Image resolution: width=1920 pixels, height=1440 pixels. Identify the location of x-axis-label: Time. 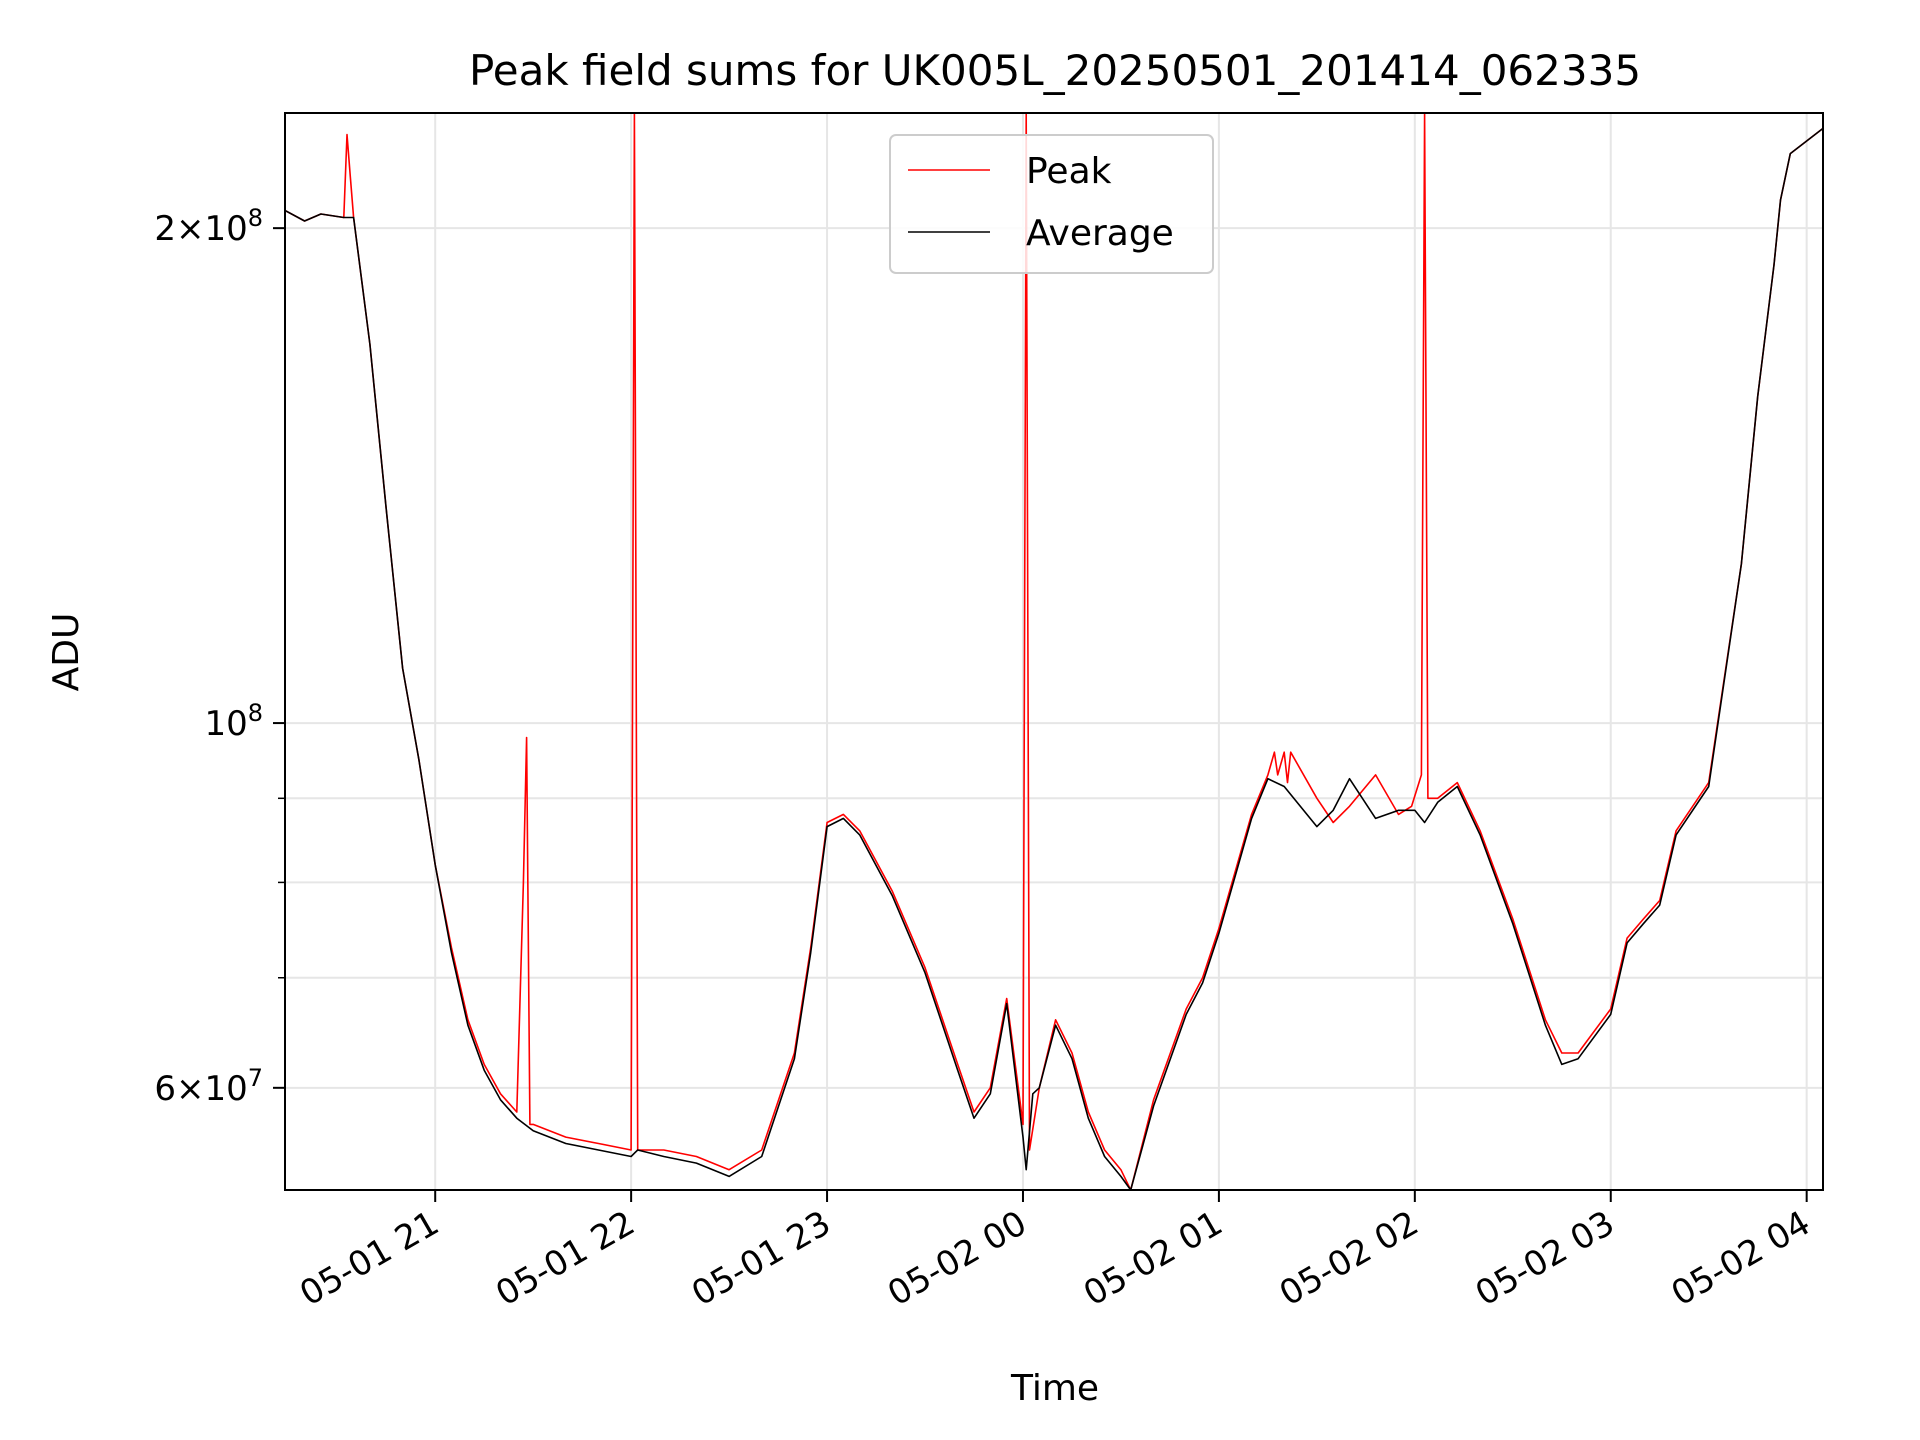
(1054, 1388).